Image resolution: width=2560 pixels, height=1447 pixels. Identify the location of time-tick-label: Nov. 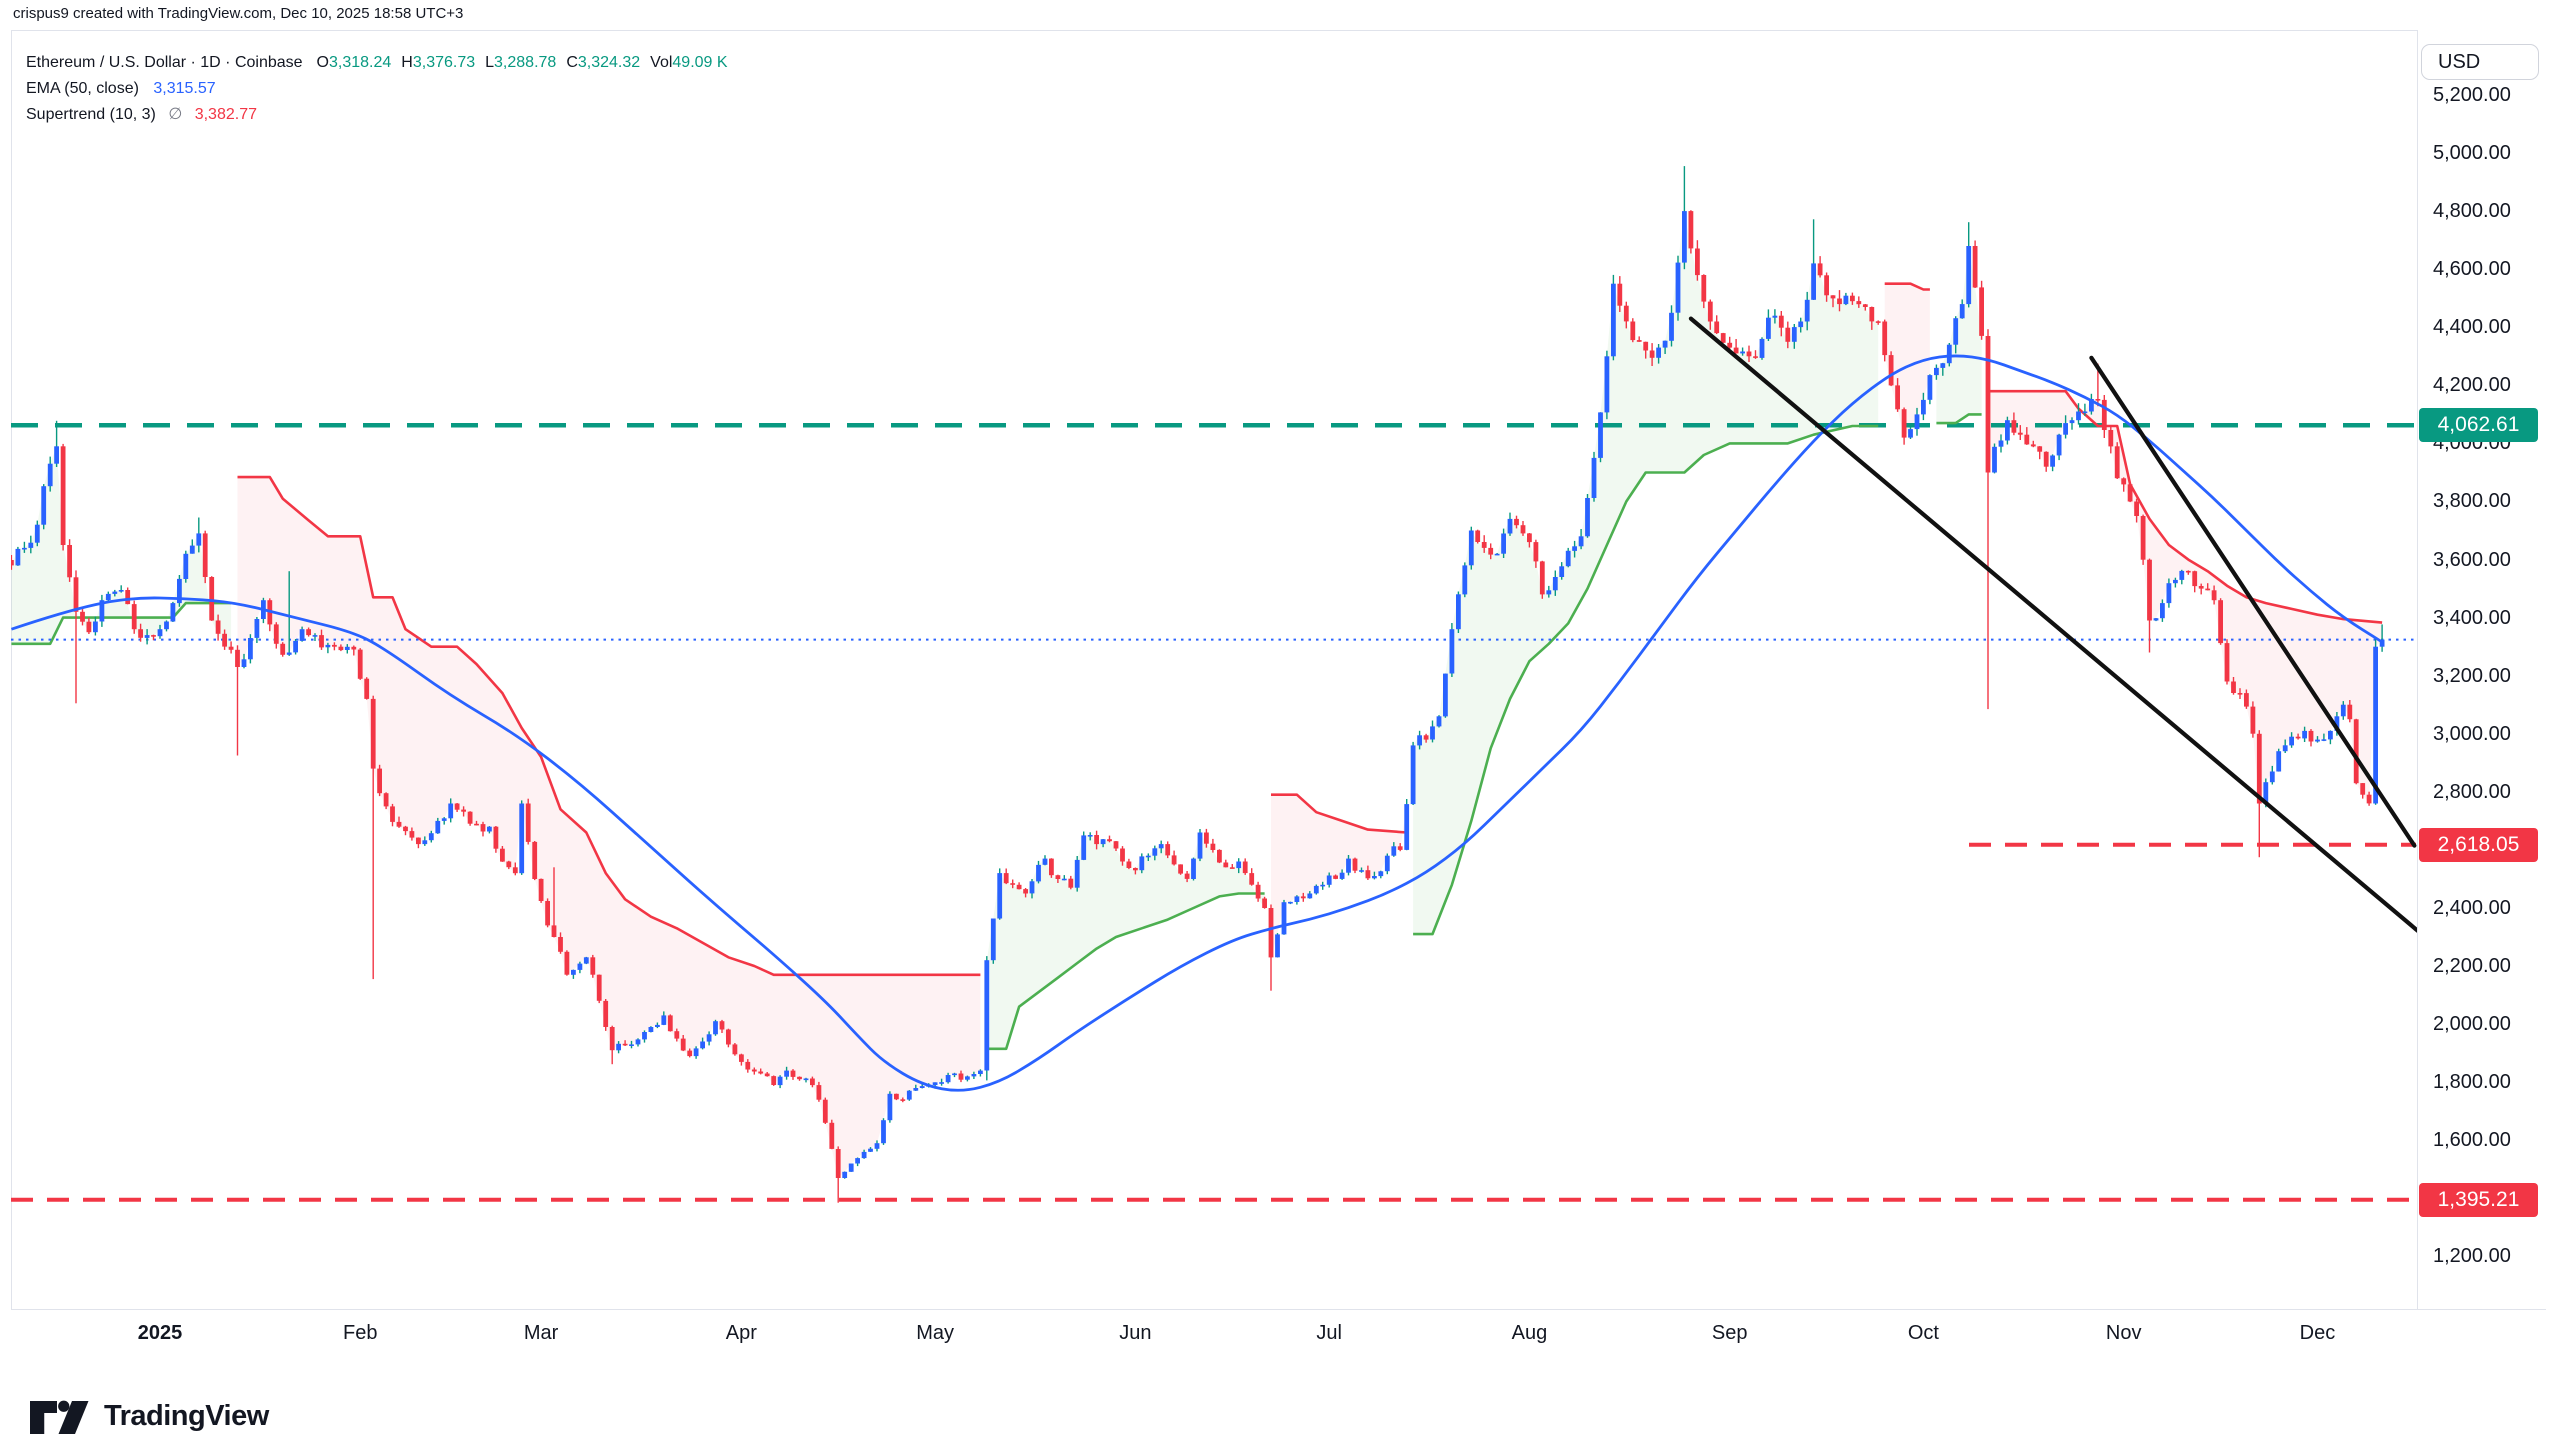
(2123, 1333).